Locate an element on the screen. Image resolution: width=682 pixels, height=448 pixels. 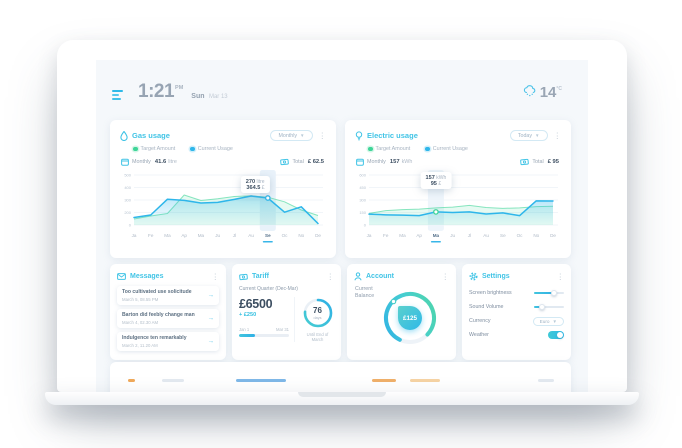
user-icon is located at coordinates (358, 276).